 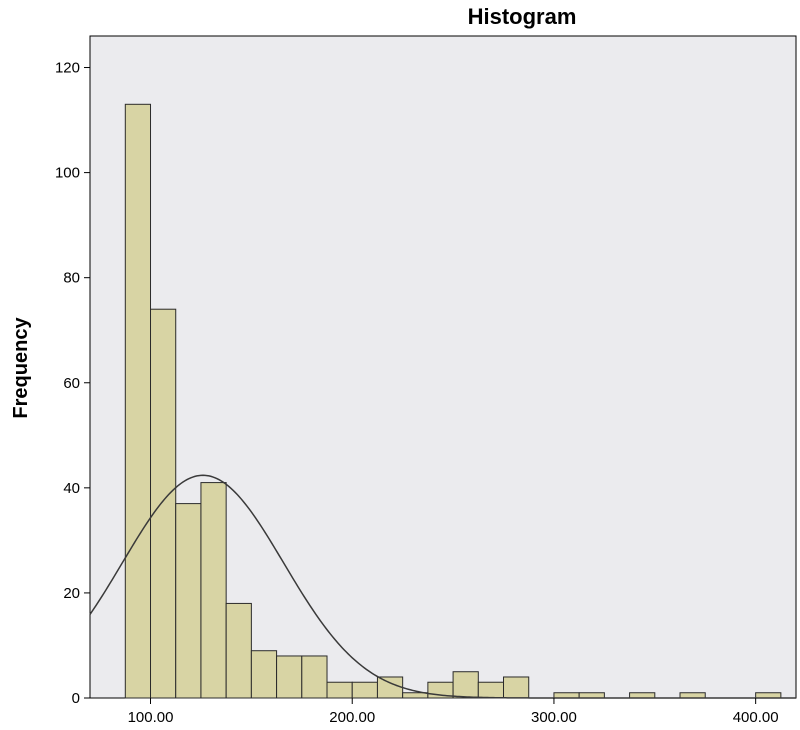 I want to click on y-tick-label: 0, so click(x=76, y=698).